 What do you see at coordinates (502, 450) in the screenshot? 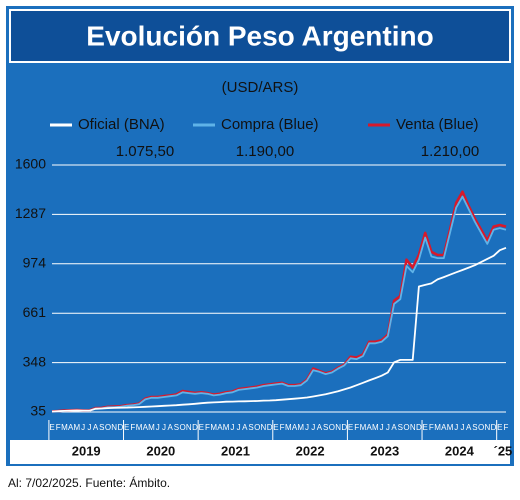
I see `year-label: ´25` at bounding box center [502, 450].